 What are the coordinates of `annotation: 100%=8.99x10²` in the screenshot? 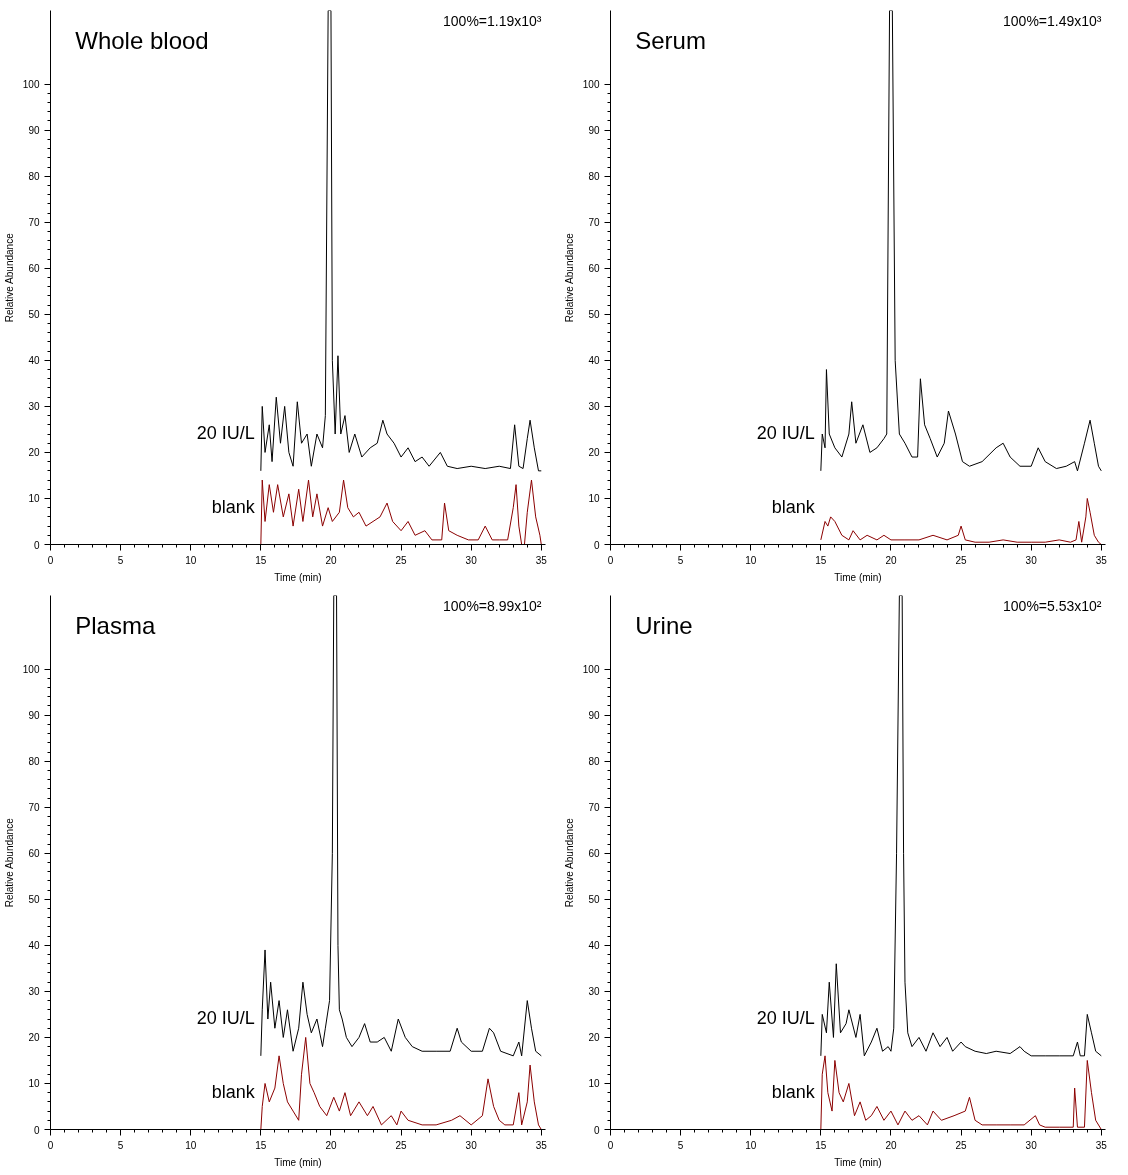 It's located at (492, 605).